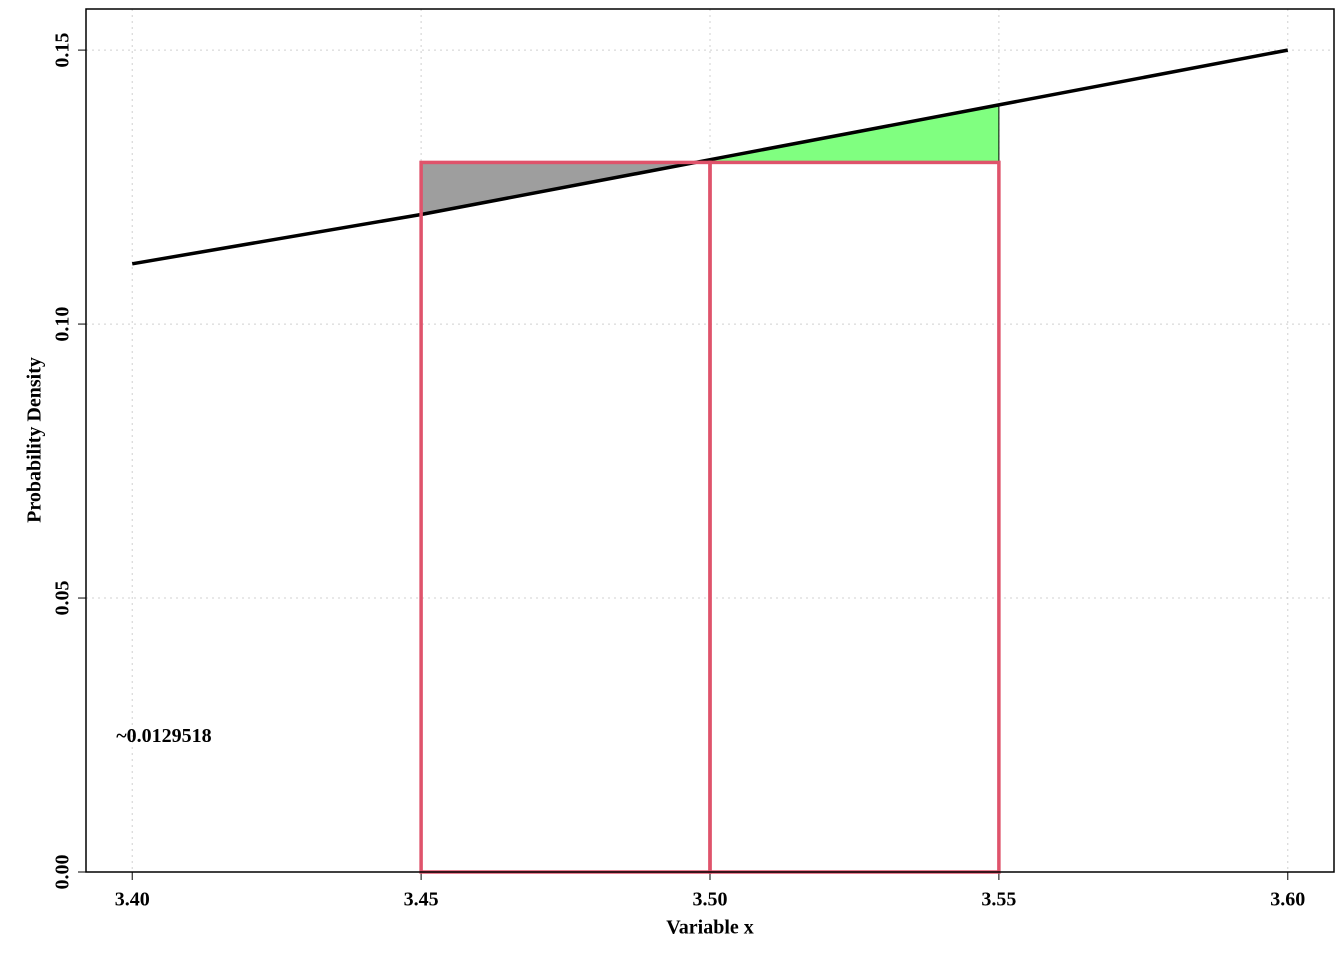 The height and width of the screenshot is (960, 1344). I want to click on x-tick-label: 3.50, so click(710, 900).